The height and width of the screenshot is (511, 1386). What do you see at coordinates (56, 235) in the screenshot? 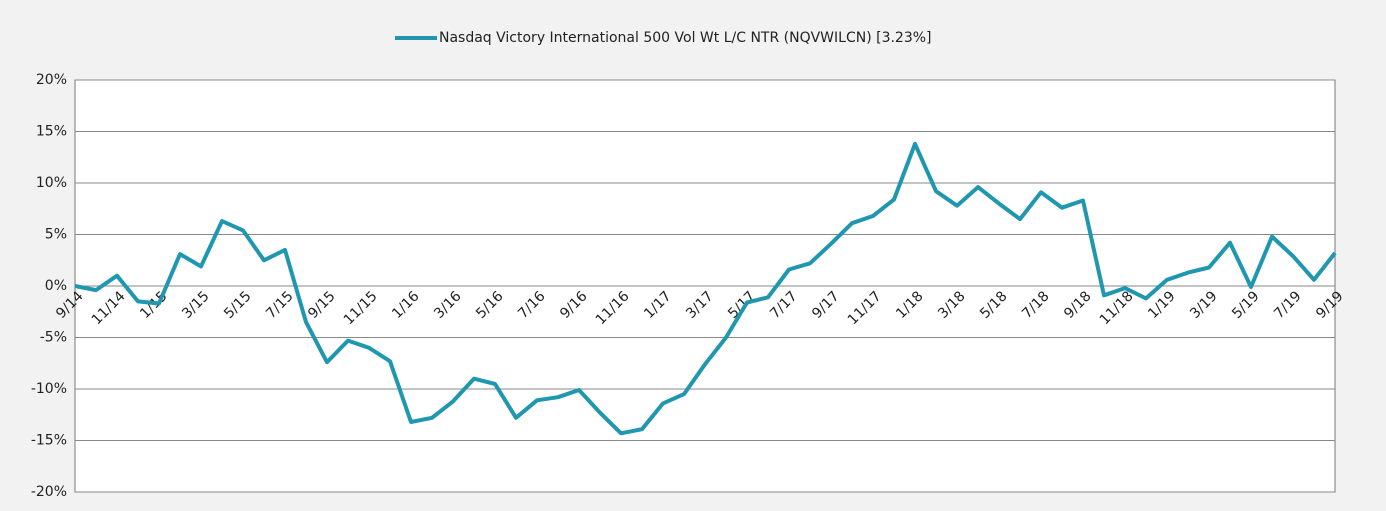
I see `y-tick-label: 5%` at bounding box center [56, 235].